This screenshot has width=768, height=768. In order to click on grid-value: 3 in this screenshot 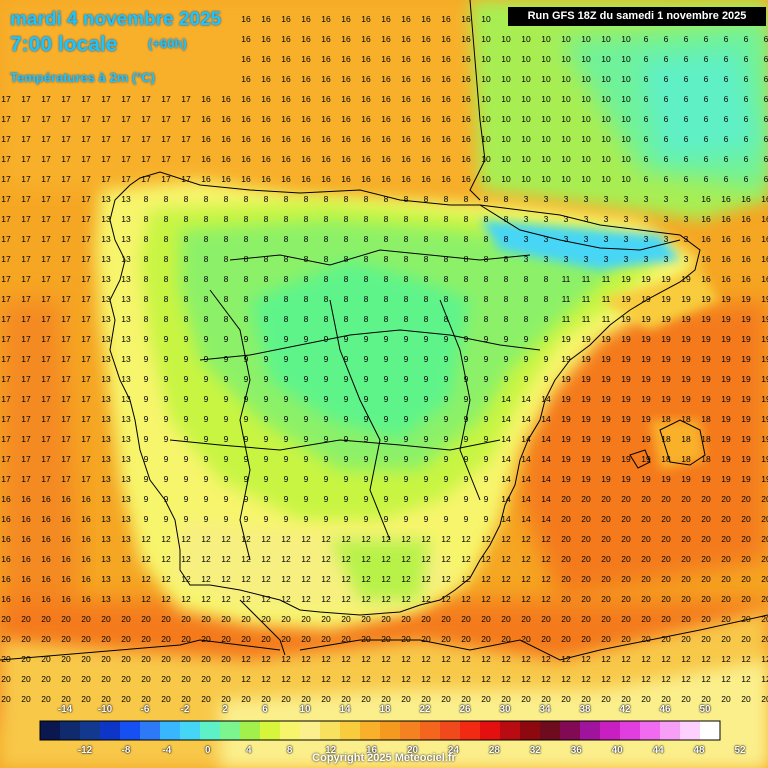, I will do `click(686, 239)`.